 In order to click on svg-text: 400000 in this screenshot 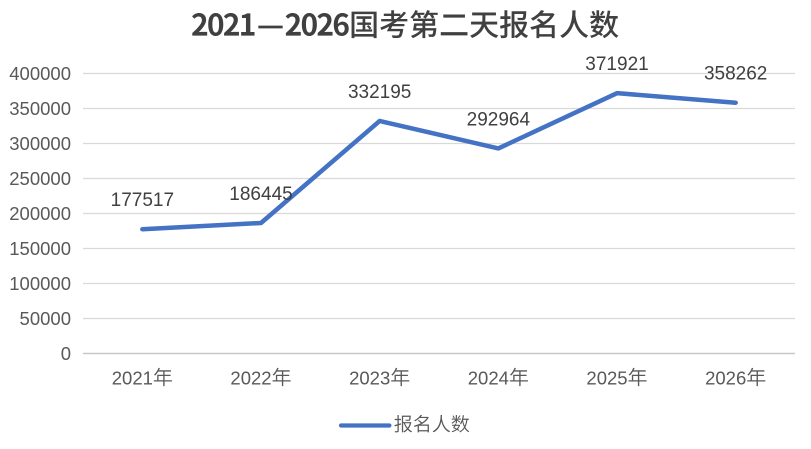, I will do `click(40, 73)`.